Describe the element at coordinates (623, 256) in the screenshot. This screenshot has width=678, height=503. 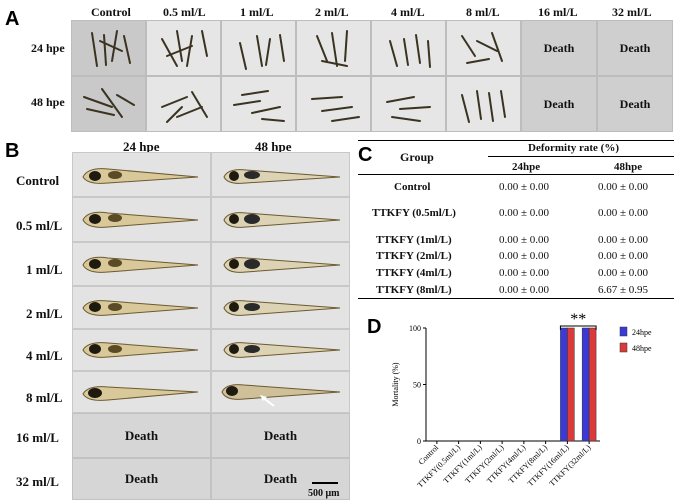
I see `table-row-2-48: 0.00 ± 0.00` at that location.